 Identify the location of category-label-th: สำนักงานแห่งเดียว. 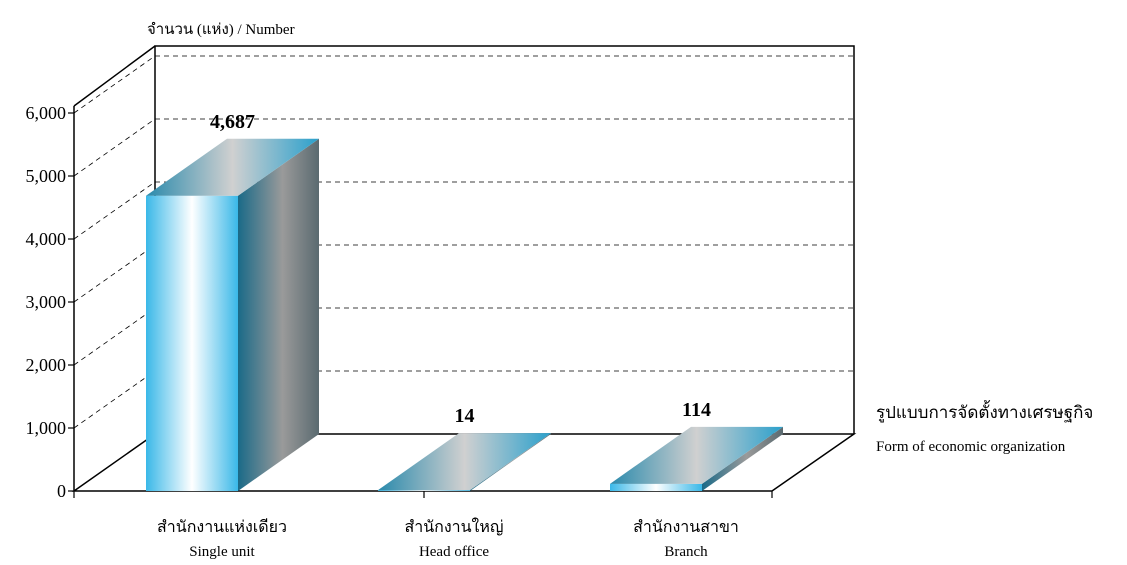
(222, 527).